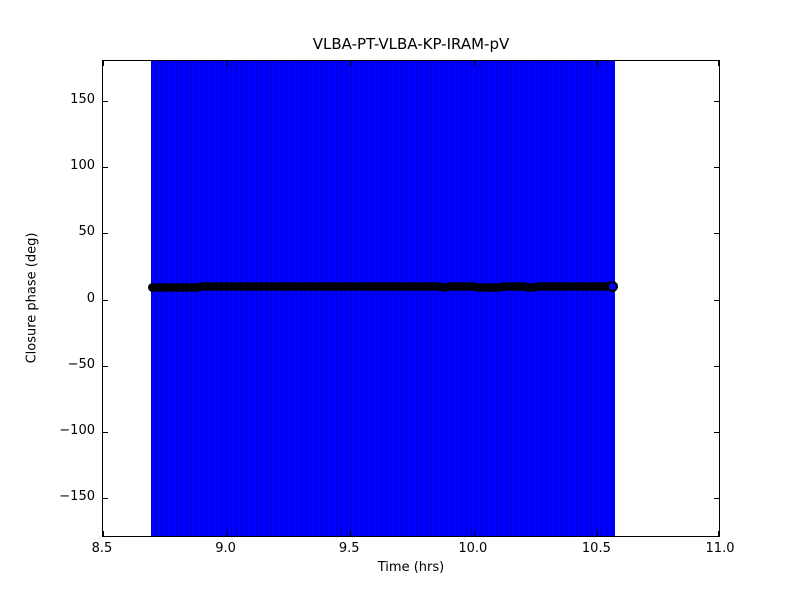 Image resolution: width=800 pixels, height=600 pixels. What do you see at coordinates (349, 548) in the screenshot?
I see `x-tick-label: 9.5` at bounding box center [349, 548].